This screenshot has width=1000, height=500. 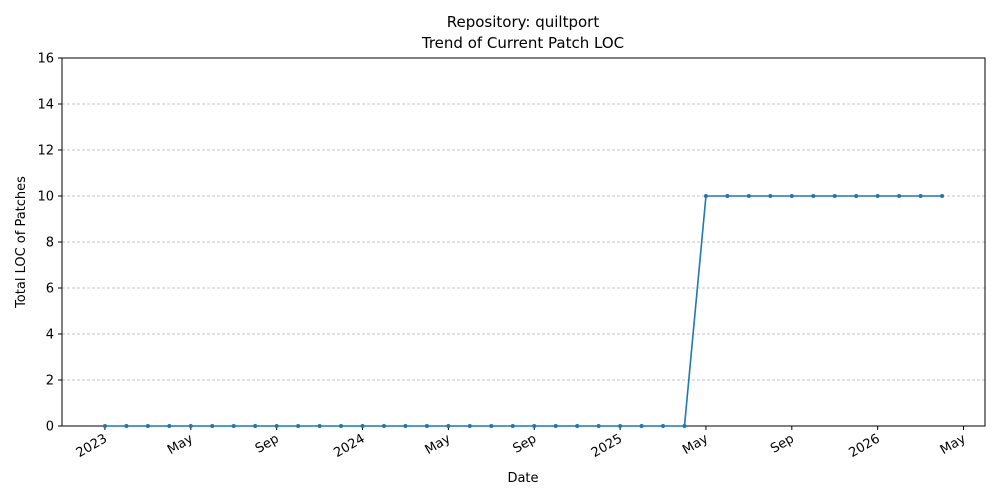 What do you see at coordinates (50, 289) in the screenshot?
I see `y-tick-label: 6` at bounding box center [50, 289].